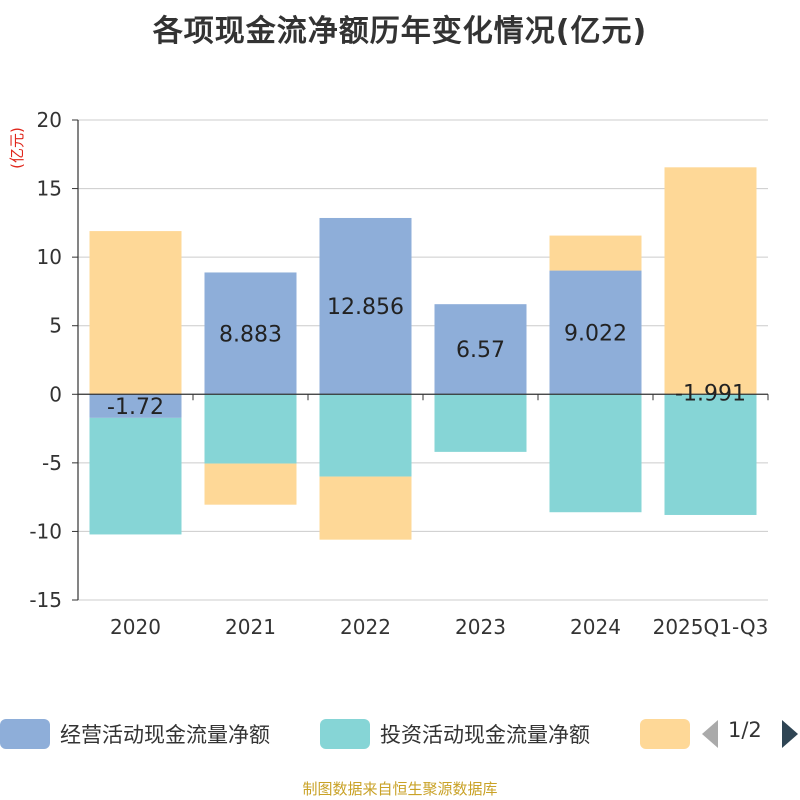 The image size is (800, 800). I want to click on legend-swatch-investing, so click(345, 734).